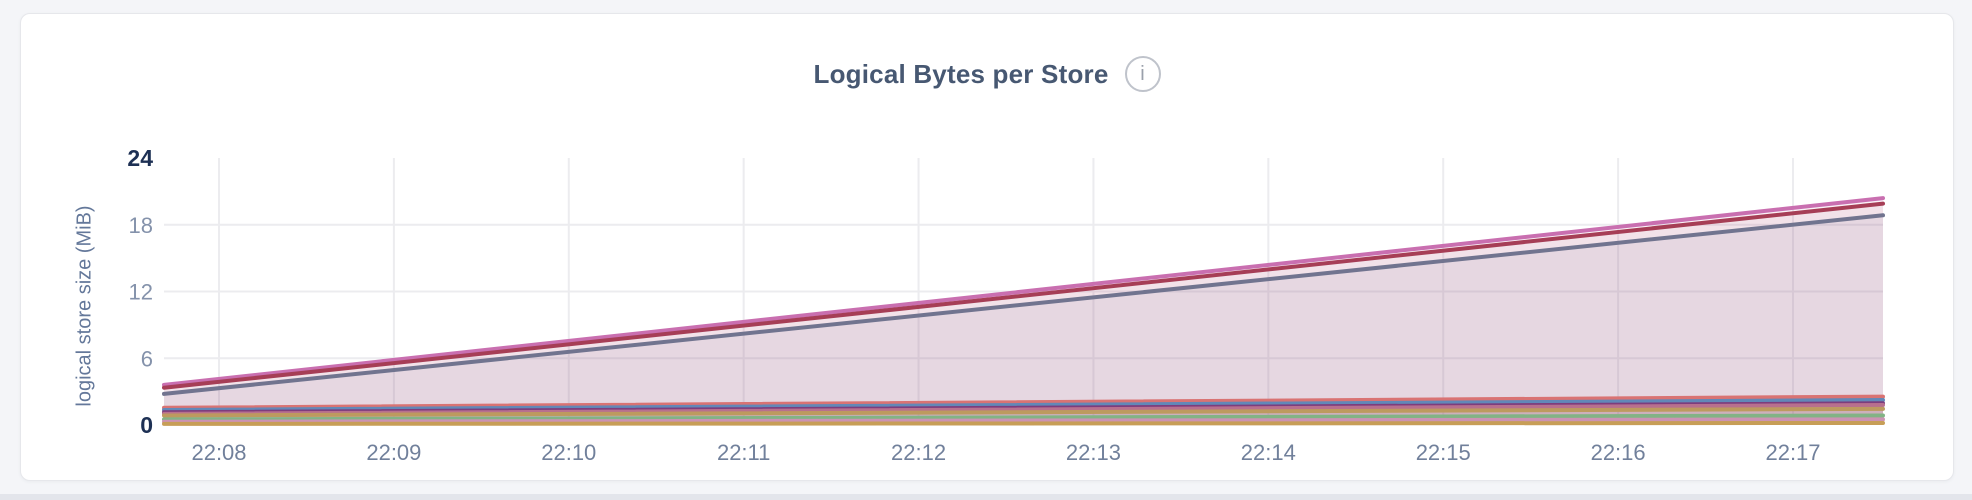 The width and height of the screenshot is (1972, 500). Describe the element at coordinates (393, 452) in the screenshot. I see `x-tick-label: 22:09` at that location.